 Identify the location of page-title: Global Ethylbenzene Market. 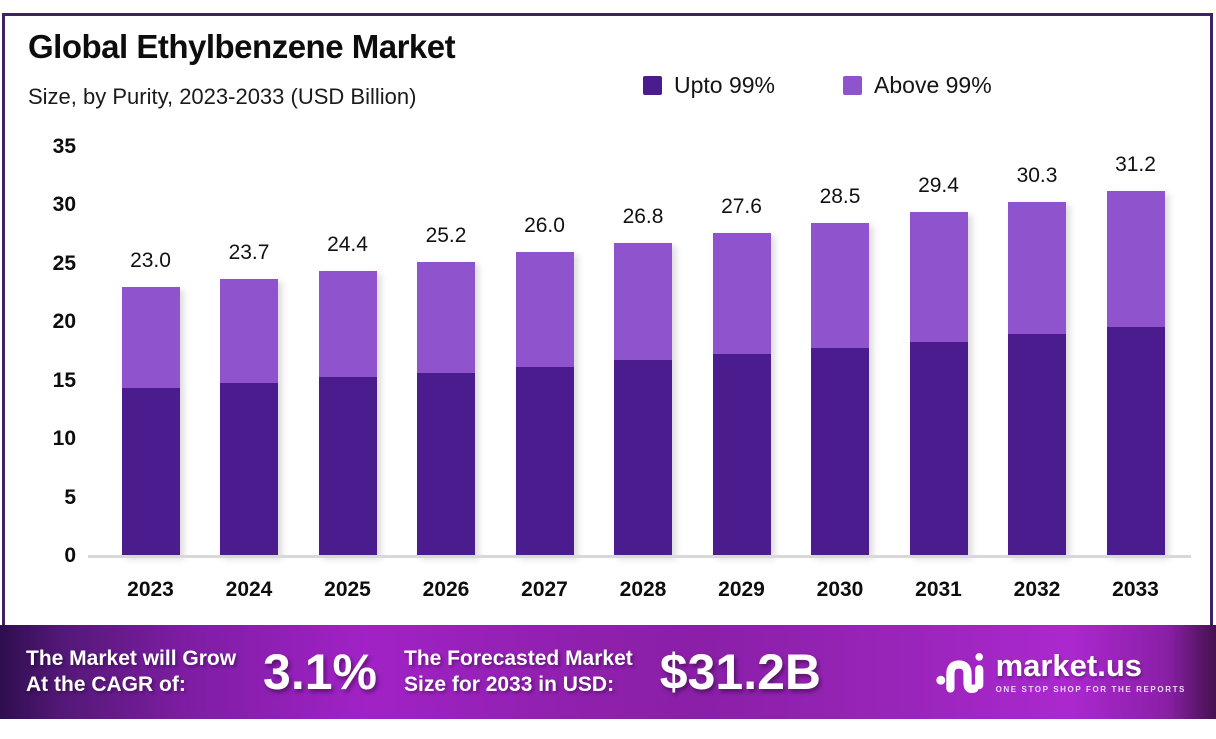
(242, 46).